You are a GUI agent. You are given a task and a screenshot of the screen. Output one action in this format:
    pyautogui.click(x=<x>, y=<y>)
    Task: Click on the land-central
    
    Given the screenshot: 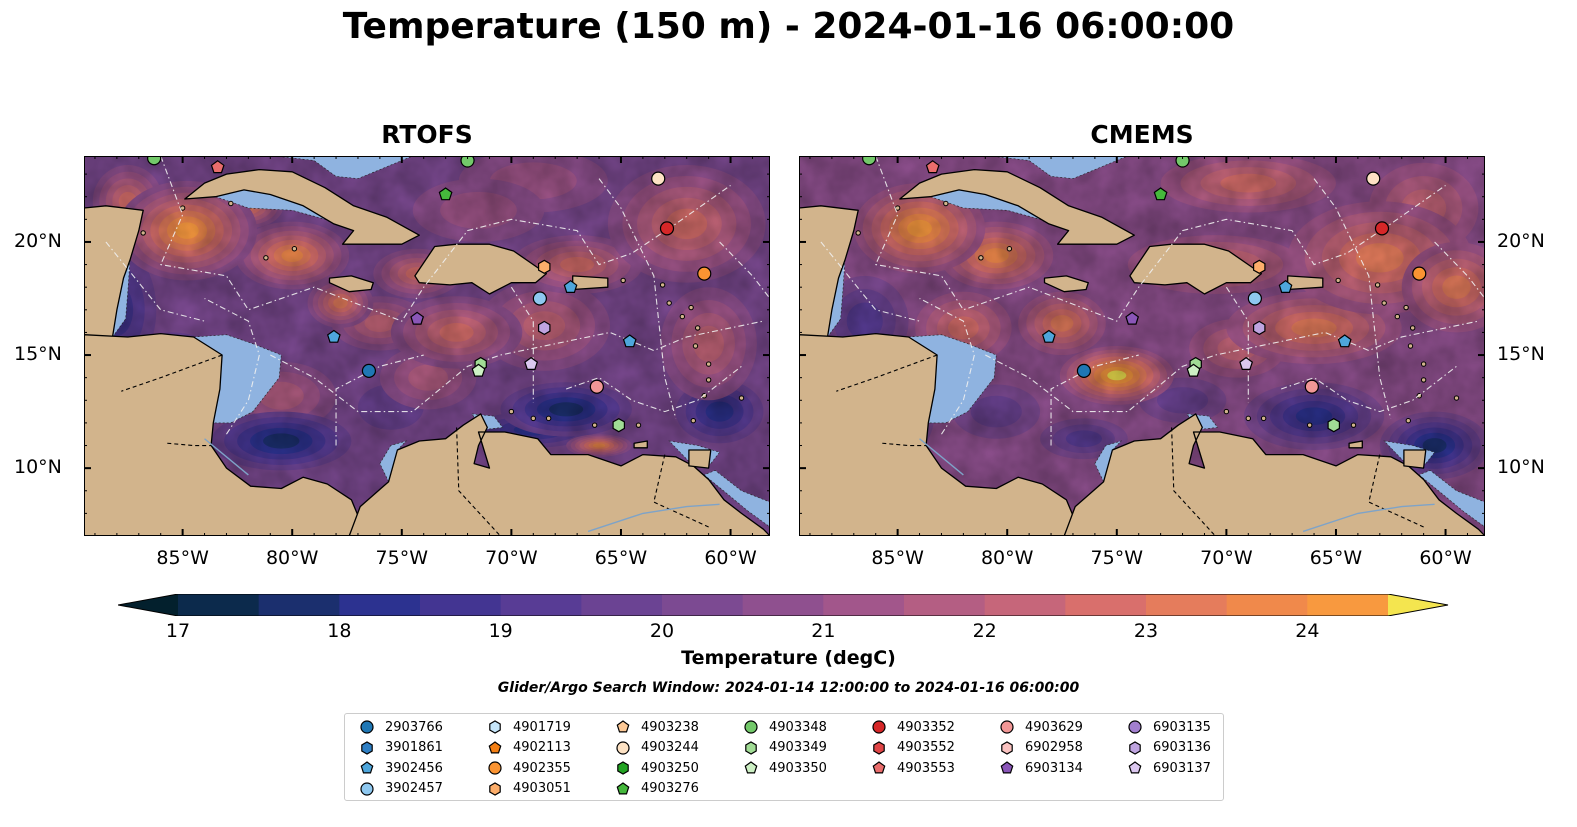 What is the action you would take?
    pyautogui.click(x=114, y=346)
    